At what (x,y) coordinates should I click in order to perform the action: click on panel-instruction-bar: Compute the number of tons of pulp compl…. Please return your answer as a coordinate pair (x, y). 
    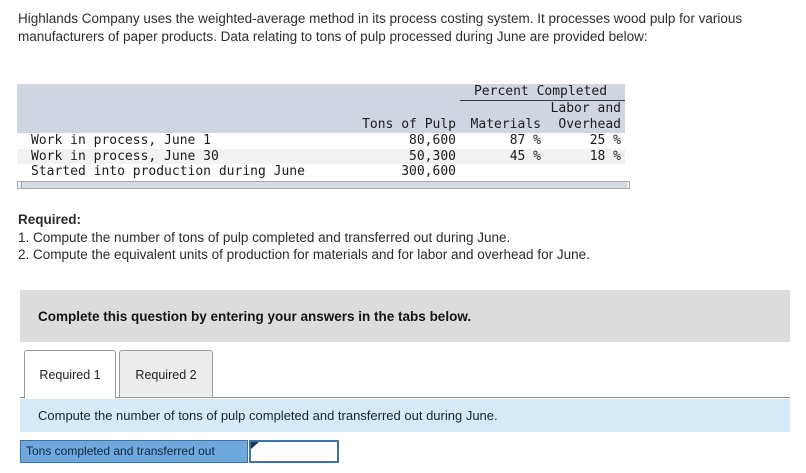
    Looking at the image, I should click on (405, 415).